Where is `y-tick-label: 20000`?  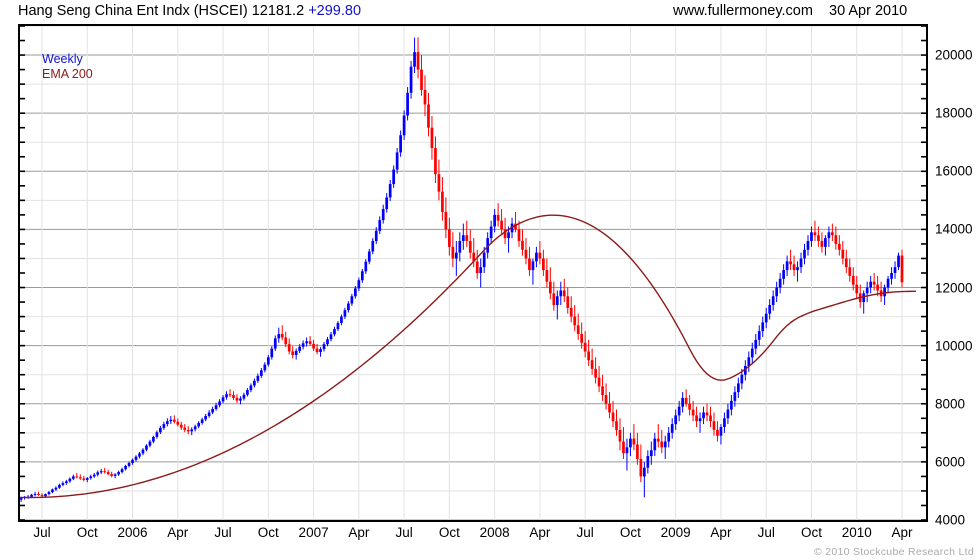 y-tick-label: 20000 is located at coordinates (954, 55).